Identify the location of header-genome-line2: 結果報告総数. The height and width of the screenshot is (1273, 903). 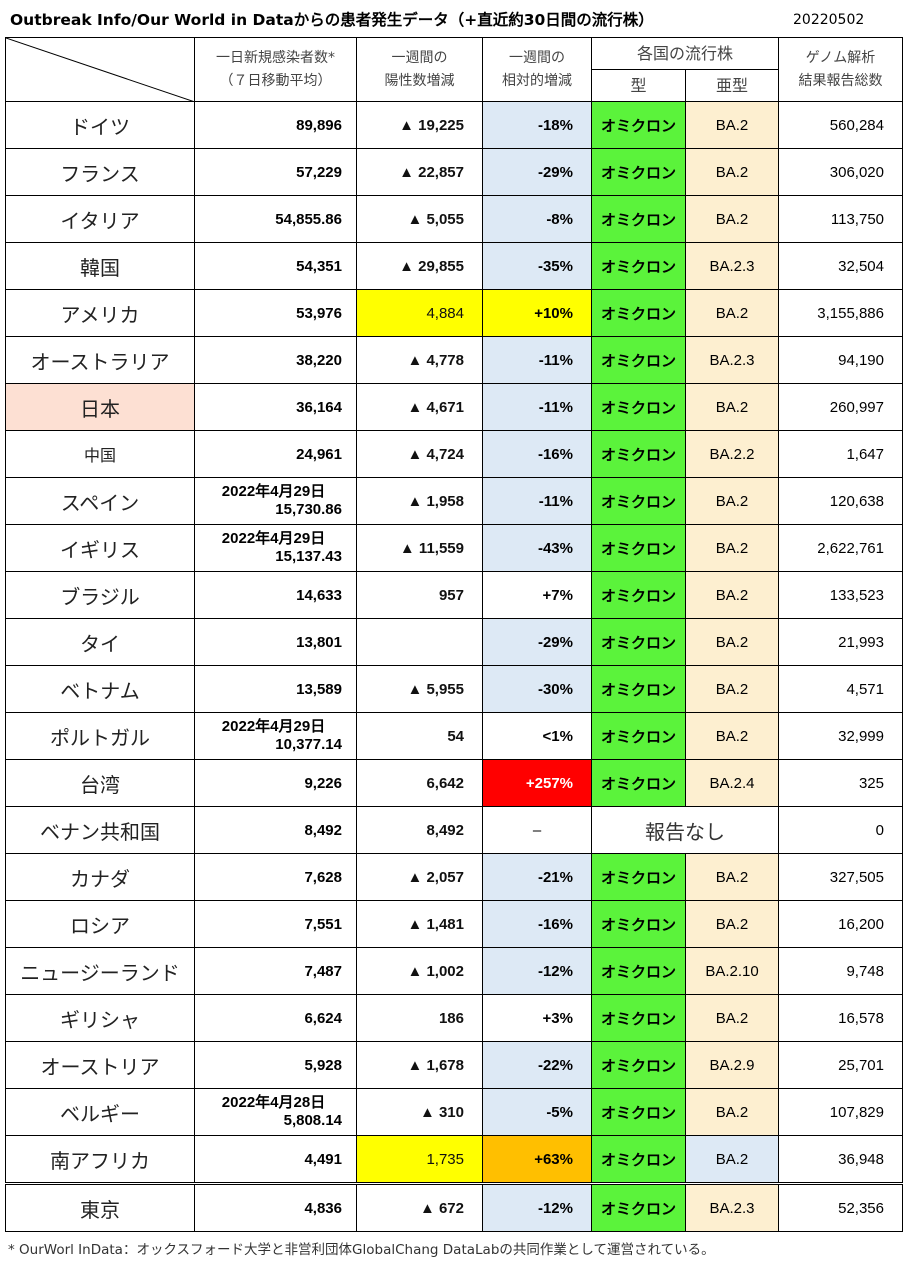
(840, 80).